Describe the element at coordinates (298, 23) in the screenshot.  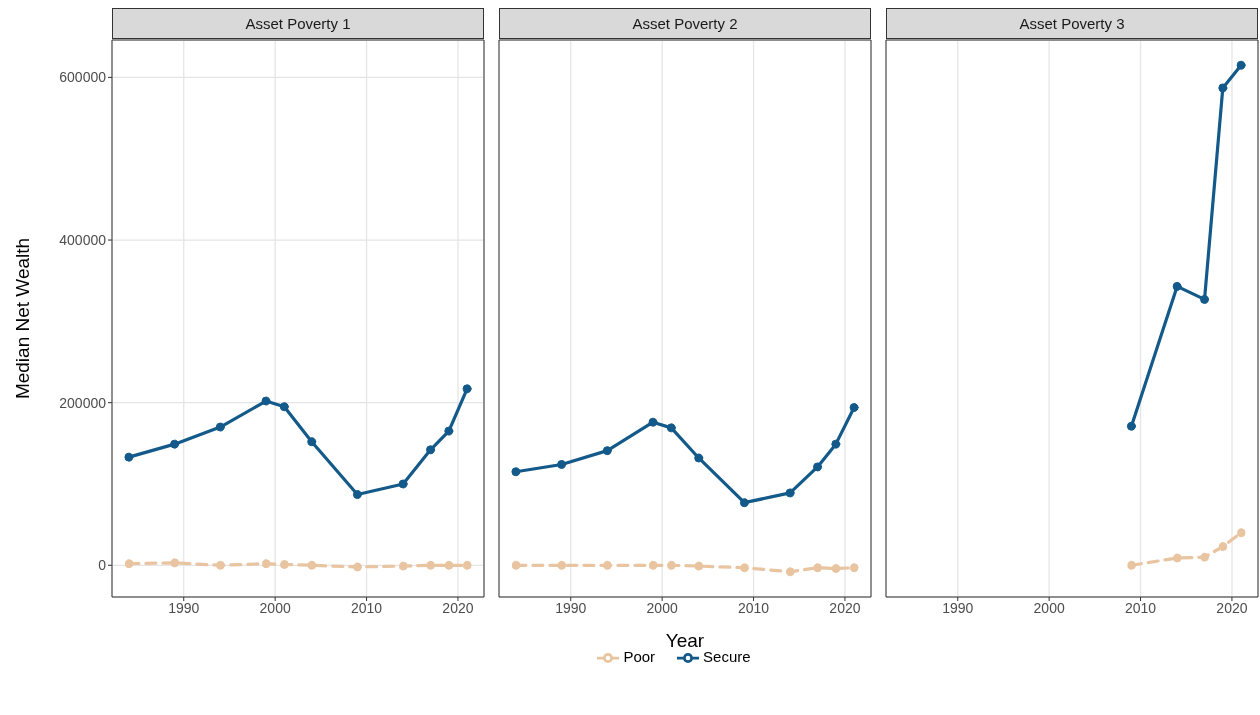
I see `chart-title: Asset Poverty 1` at that location.